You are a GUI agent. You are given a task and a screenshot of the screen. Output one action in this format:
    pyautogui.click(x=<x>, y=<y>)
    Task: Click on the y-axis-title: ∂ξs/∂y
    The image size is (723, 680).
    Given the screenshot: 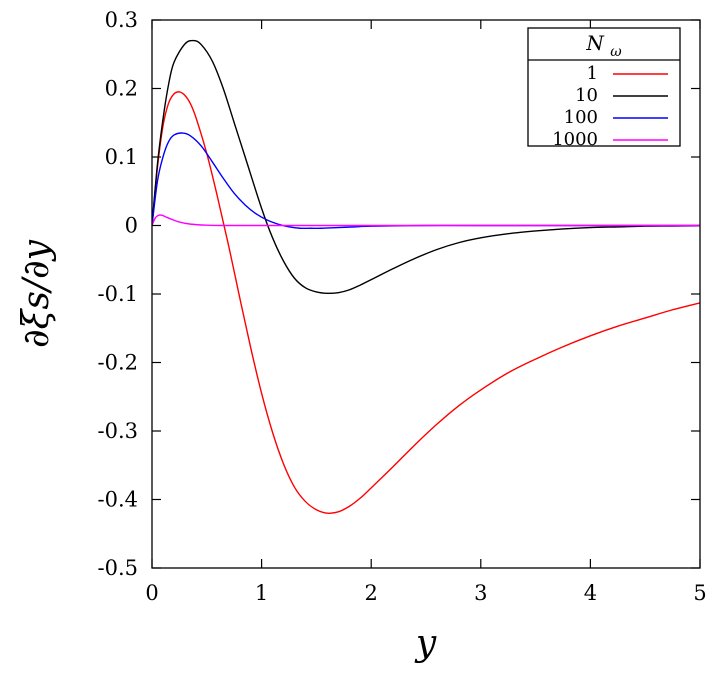 What is the action you would take?
    pyautogui.click(x=36, y=293)
    